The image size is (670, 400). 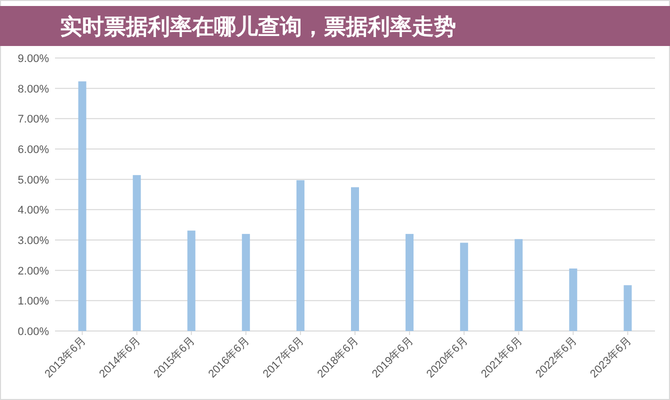 What do you see at coordinates (34, 271) in the screenshot?
I see `y-tick-label: 2.00%` at bounding box center [34, 271].